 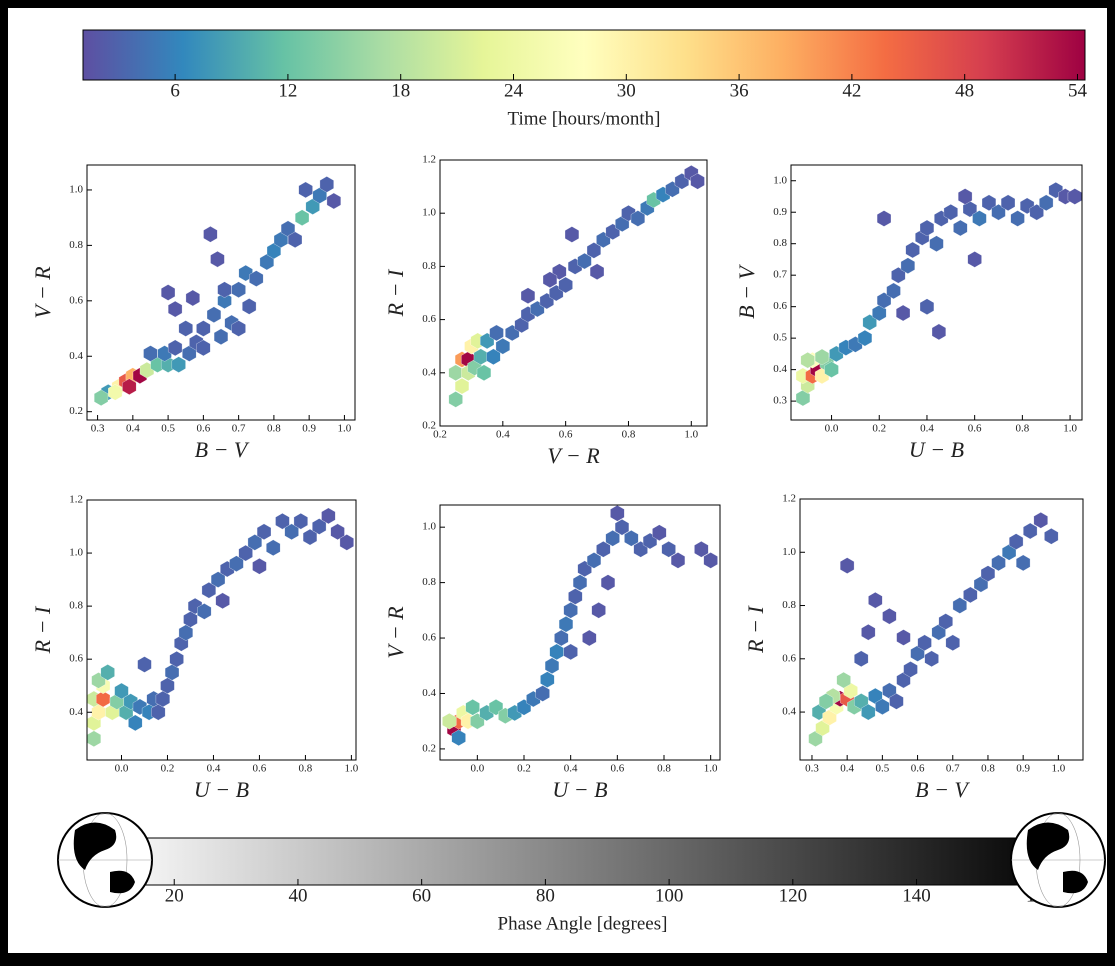 What do you see at coordinates (122, 769) in the screenshot?
I see `x-tick-label: 0.0` at bounding box center [122, 769].